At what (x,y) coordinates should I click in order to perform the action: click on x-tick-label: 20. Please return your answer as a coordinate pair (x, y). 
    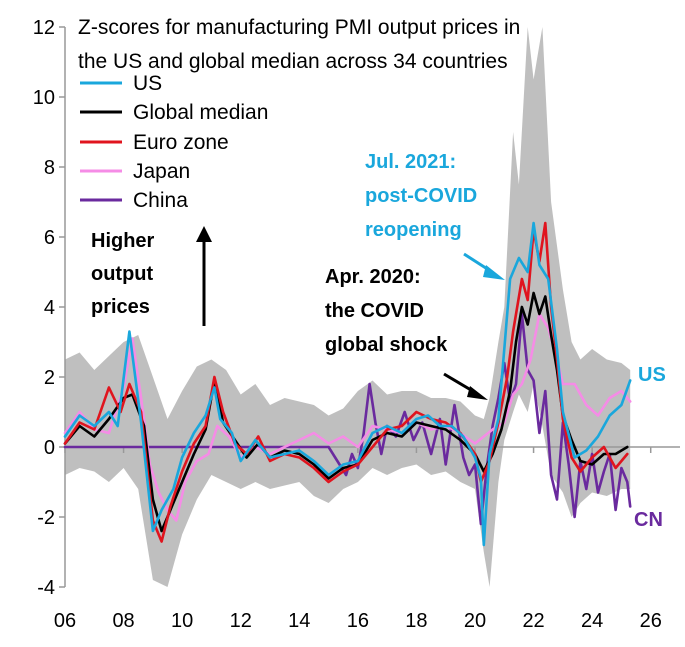
    Looking at the image, I should click on (475, 621).